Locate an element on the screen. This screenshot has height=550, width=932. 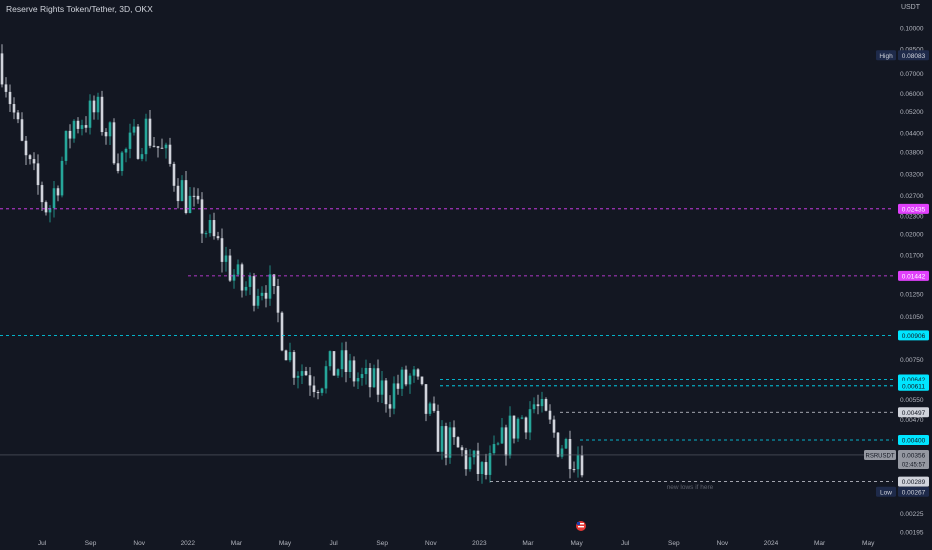
x-tick-label: 2024 is located at coordinates (771, 543).